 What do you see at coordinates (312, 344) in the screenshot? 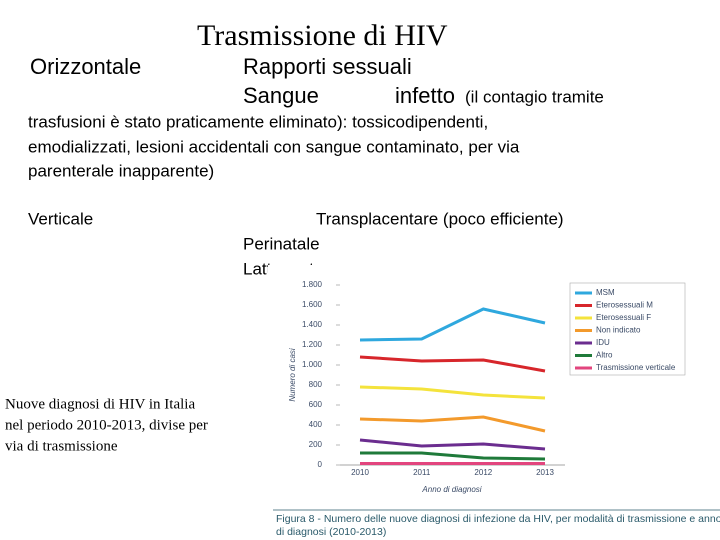
I see `y-tick-label: 1.200` at bounding box center [312, 344].